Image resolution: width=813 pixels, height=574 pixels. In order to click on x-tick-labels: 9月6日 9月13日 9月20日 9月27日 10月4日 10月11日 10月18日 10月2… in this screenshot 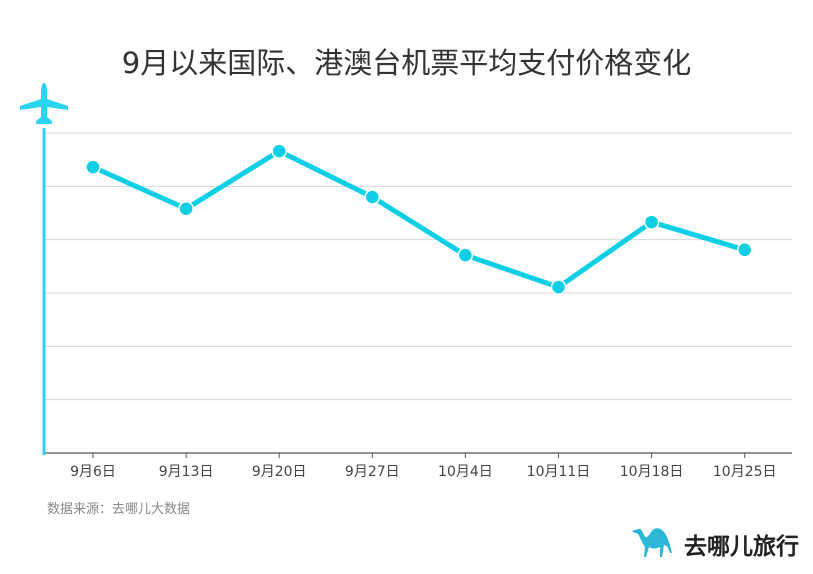, I will do `click(423, 472)`.